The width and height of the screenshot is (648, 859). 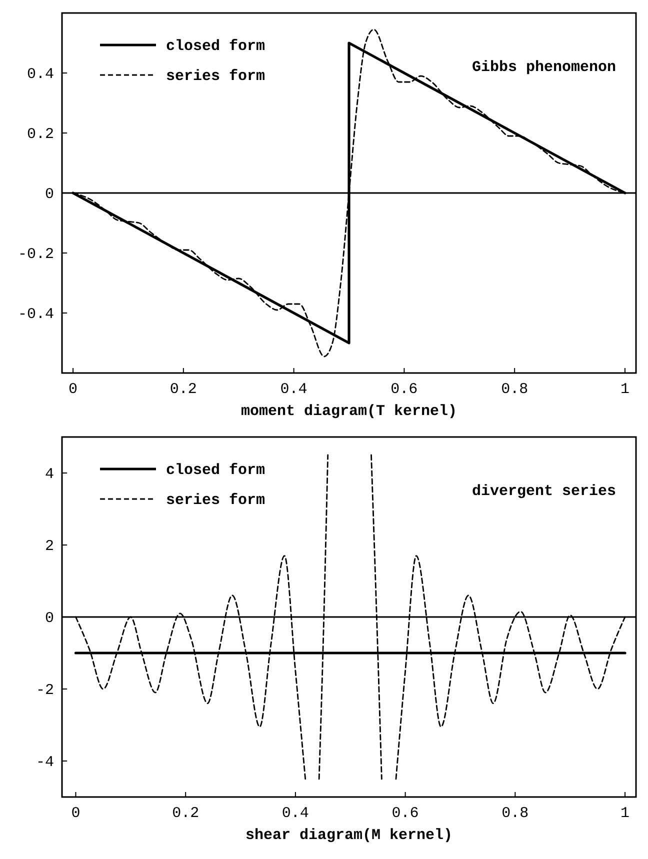 What do you see at coordinates (349, 835) in the screenshot?
I see `x-axis-title: shear diagram(M kernel)` at bounding box center [349, 835].